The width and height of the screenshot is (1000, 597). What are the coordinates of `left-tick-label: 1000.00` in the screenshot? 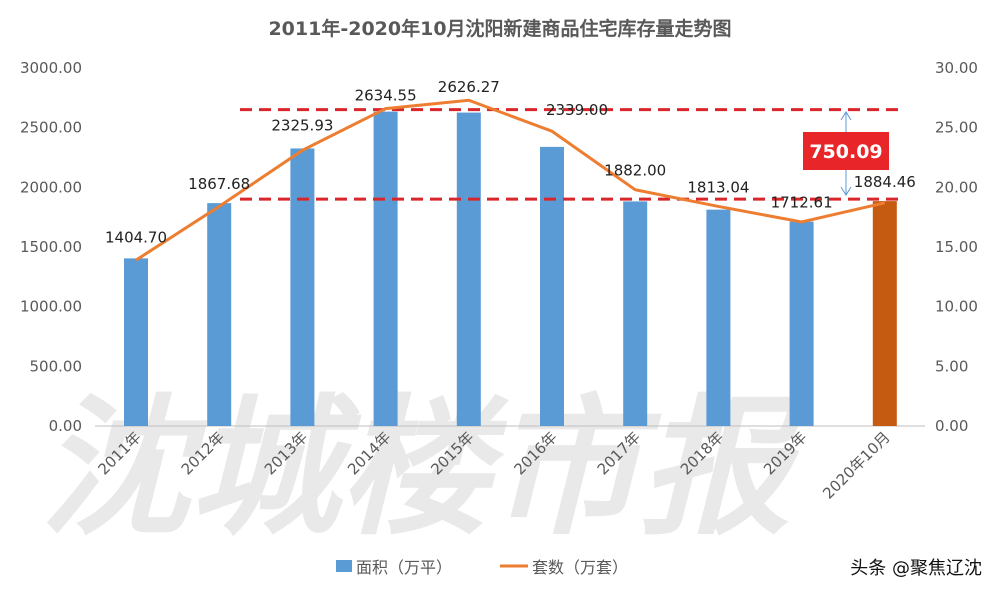 It's located at (51, 307).